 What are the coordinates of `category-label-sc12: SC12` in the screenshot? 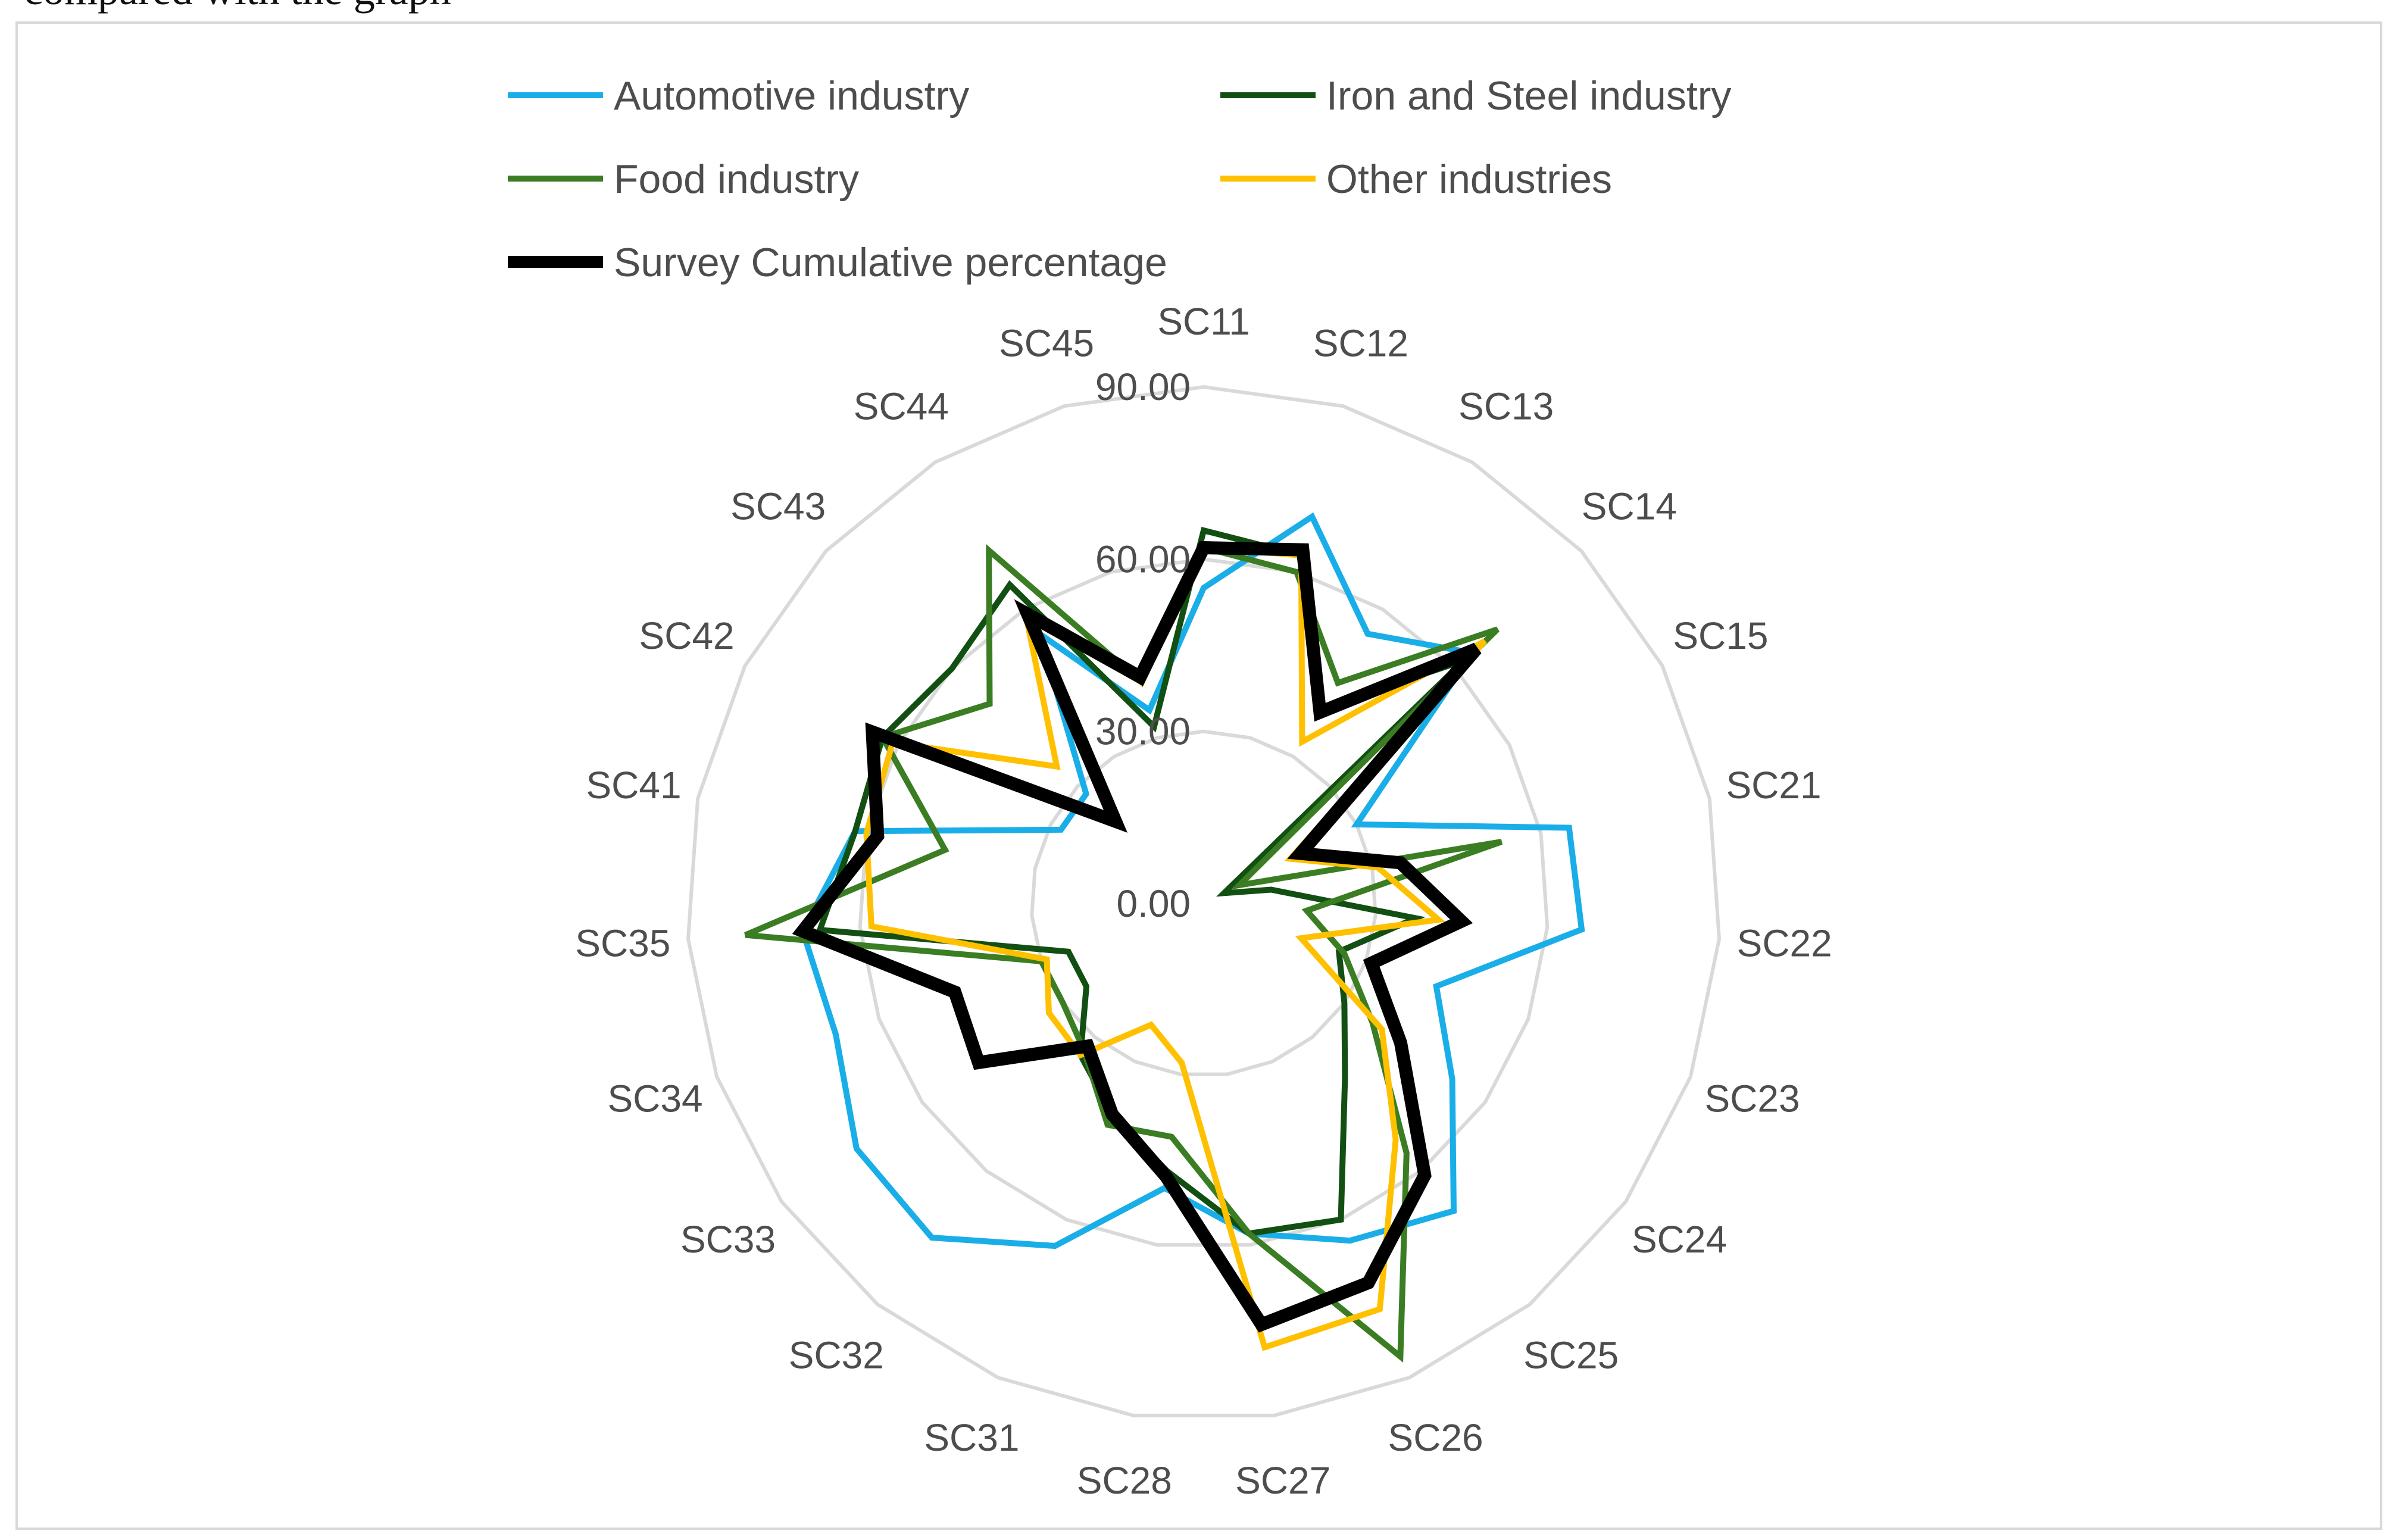 It's located at (1360, 342).